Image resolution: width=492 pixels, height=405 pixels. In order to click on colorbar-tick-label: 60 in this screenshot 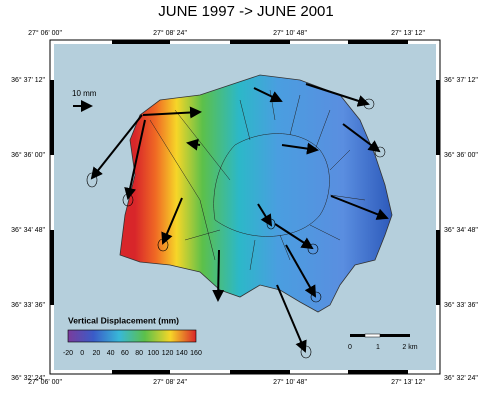, I will do `click(125, 353)`.